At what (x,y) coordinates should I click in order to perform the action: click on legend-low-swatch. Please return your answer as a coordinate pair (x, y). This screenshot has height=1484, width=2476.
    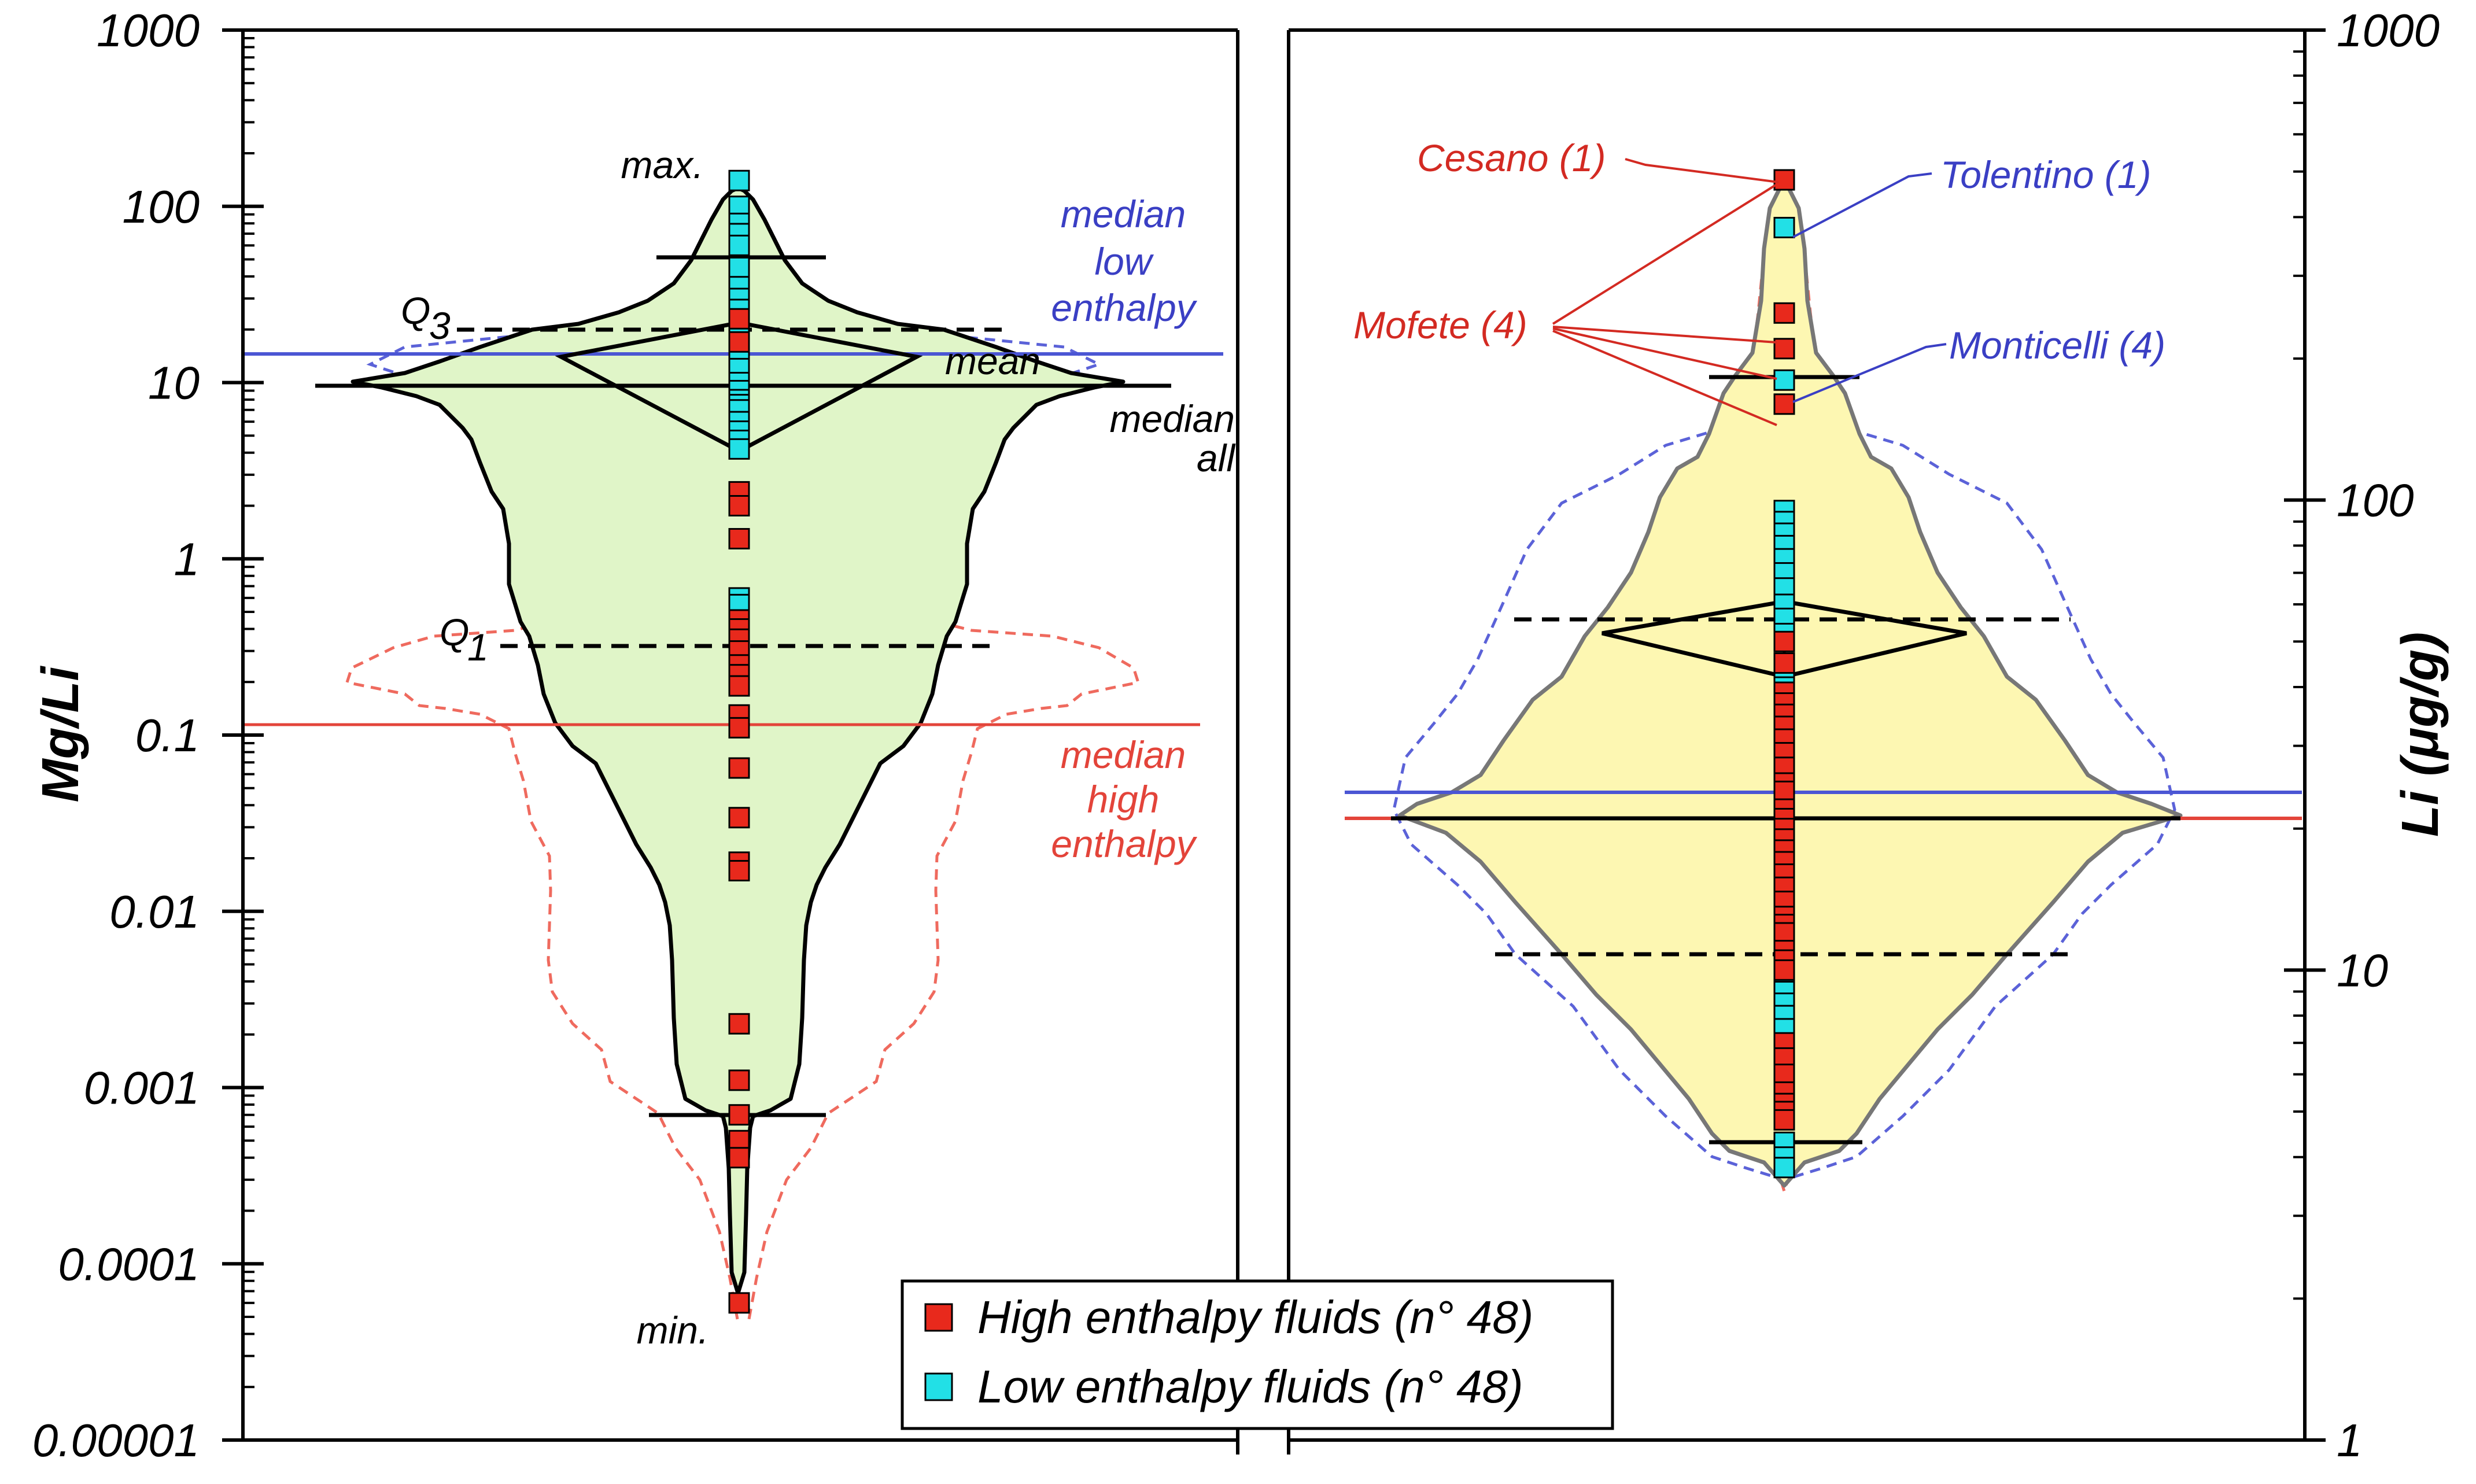
    Looking at the image, I should click on (939, 1387).